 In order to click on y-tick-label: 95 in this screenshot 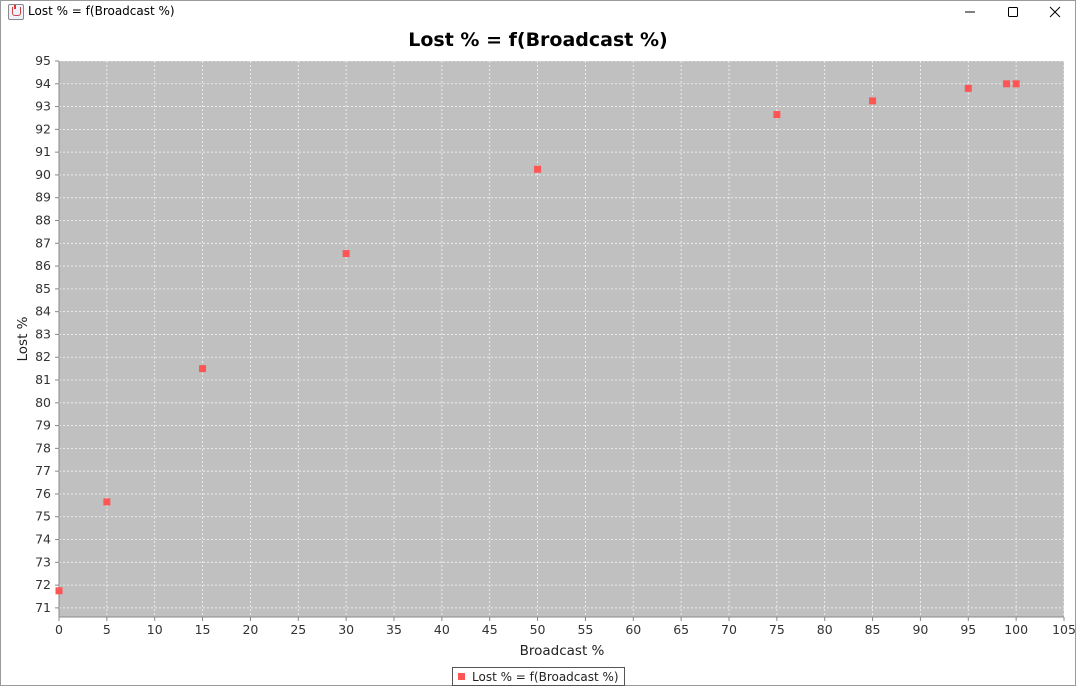, I will do `click(43, 60)`.